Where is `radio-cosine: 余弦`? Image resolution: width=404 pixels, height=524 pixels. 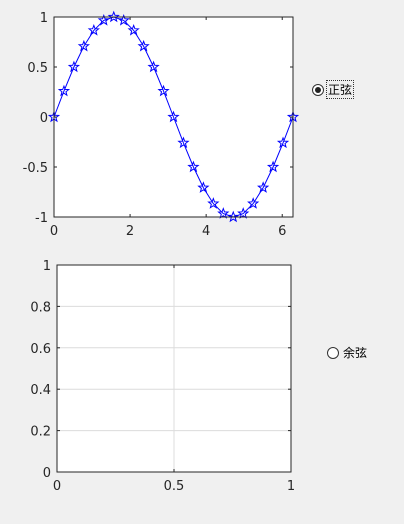 radio-cosine: 余弦 is located at coordinates (347, 352).